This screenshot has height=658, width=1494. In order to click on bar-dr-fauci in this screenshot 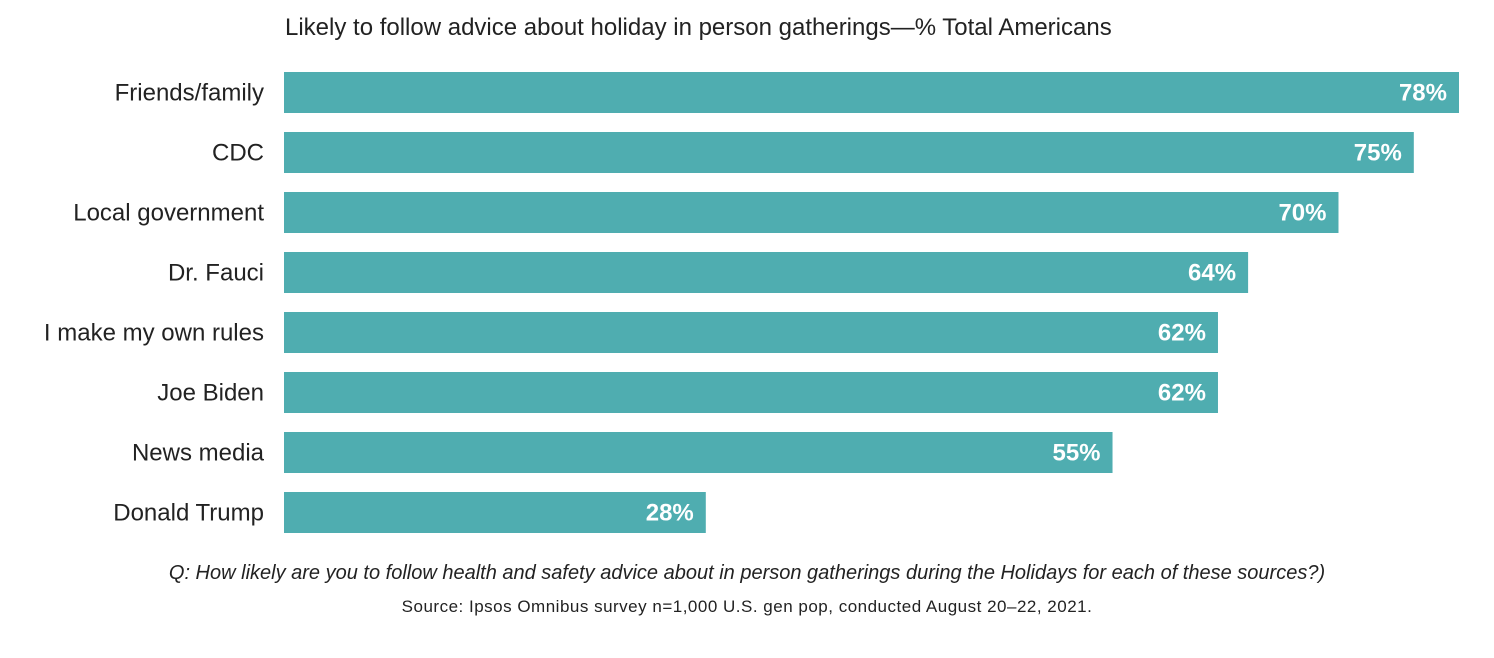, I will do `click(766, 272)`.